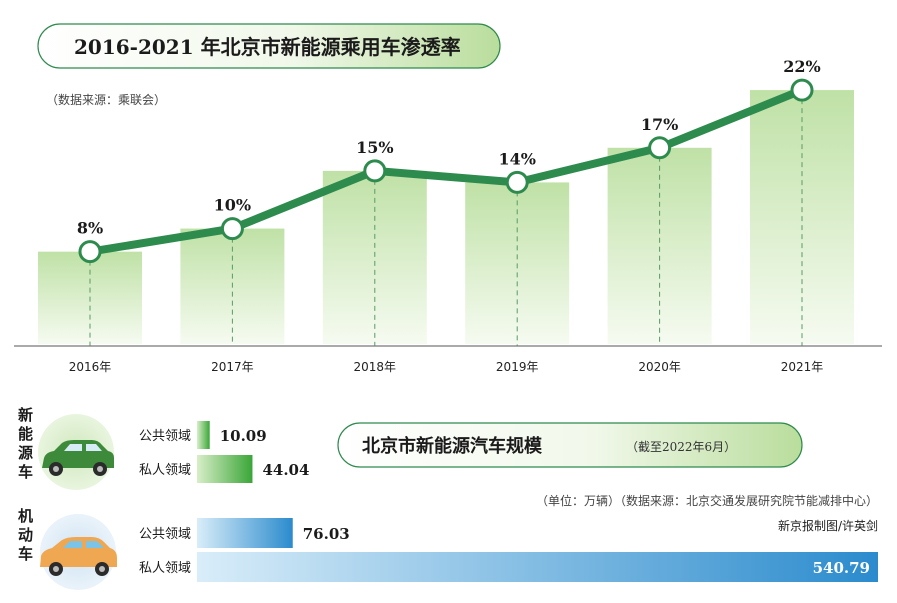 Image resolution: width=897 pixels, height=603 pixels. I want to click on chart-title-pill: 2016-2021 年北京市新能源乘用车渗透率, so click(269, 46).